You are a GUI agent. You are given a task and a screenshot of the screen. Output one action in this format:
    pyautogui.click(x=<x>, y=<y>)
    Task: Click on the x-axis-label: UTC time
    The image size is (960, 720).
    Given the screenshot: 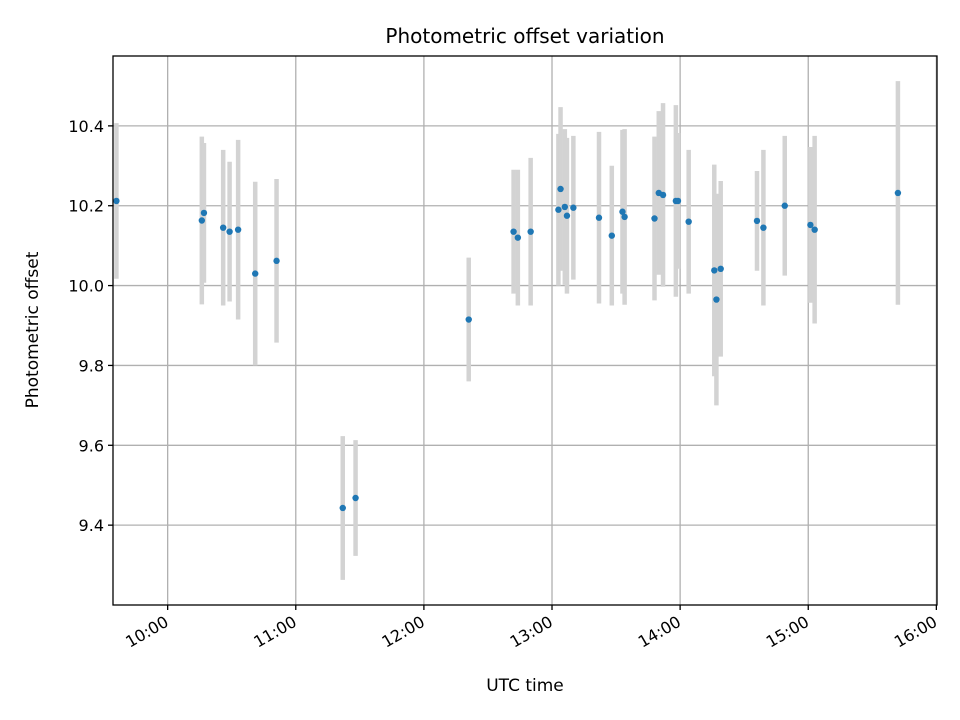 What is the action you would take?
    pyautogui.click(x=525, y=686)
    